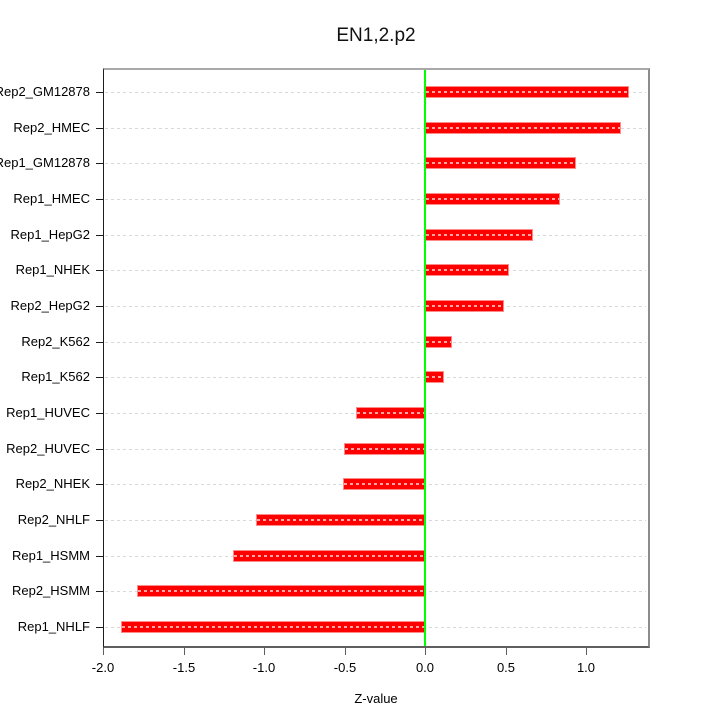 This screenshot has width=720, height=720. Describe the element at coordinates (184, 667) in the screenshot. I see `x-tick-label: -1.5` at that location.